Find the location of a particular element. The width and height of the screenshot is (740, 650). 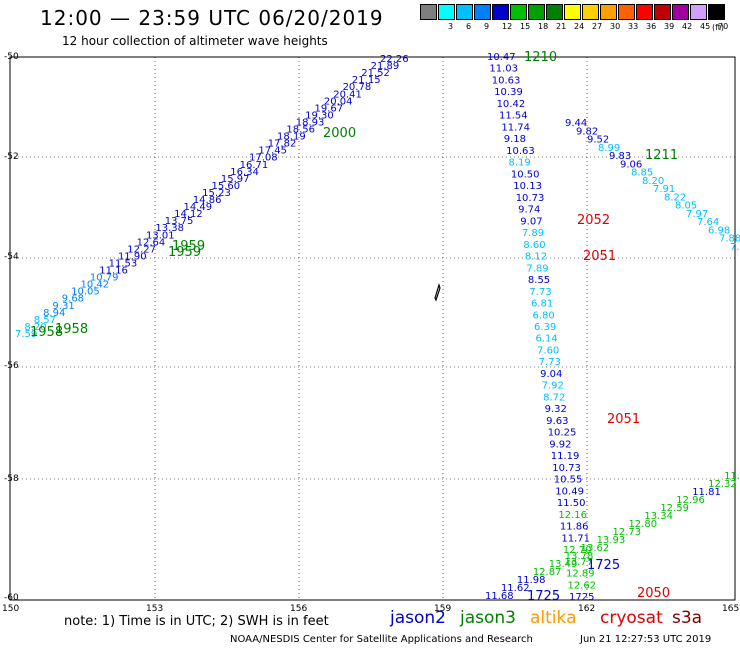

wave-height-label: 10.79 is located at coordinates (104, 278).